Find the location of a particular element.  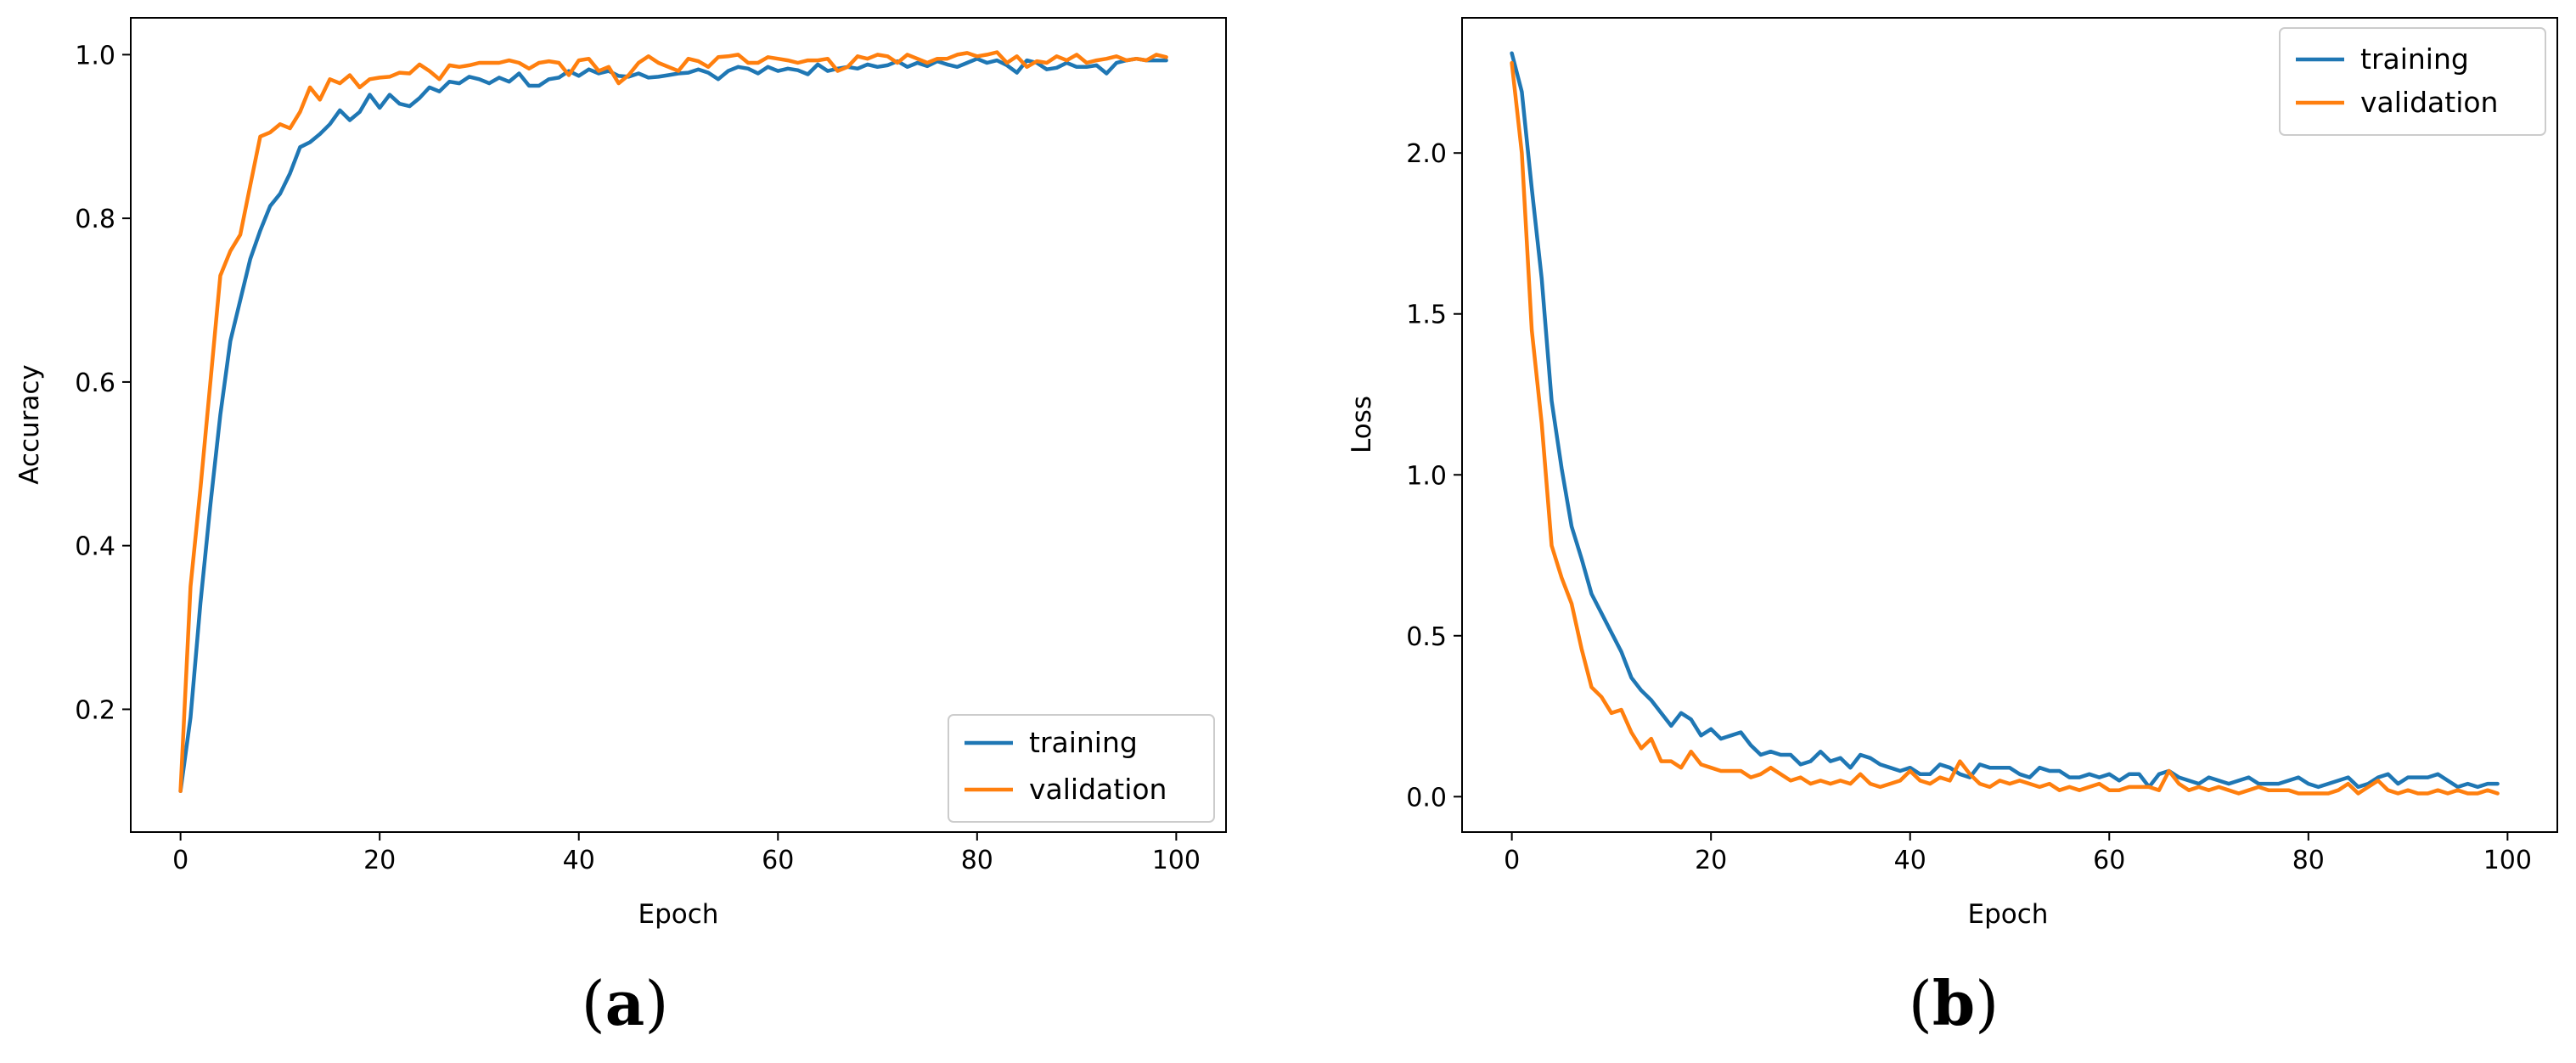

accuracy-chart-xlabel: Epoch is located at coordinates (678, 914).